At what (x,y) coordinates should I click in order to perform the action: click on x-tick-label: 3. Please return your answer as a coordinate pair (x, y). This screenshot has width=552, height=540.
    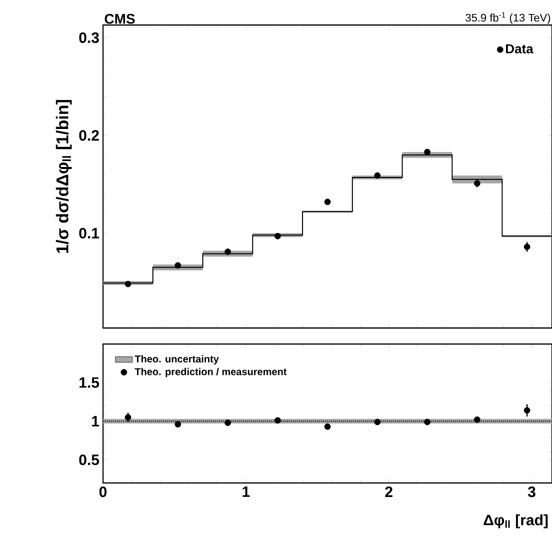
    Looking at the image, I should click on (532, 492).